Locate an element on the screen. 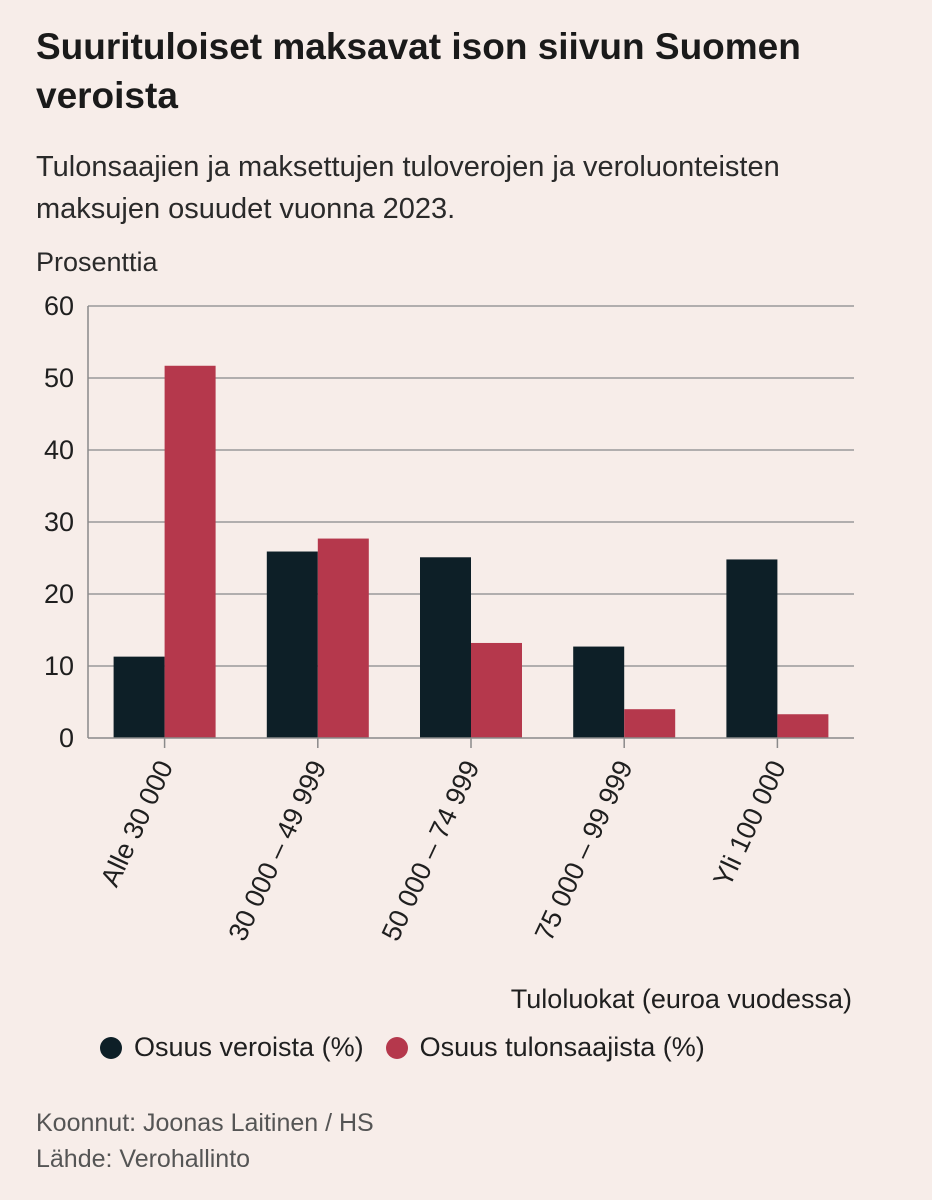  x-axis-label: Tuloluokat (euroa vuodessa) is located at coordinates (681, 999).